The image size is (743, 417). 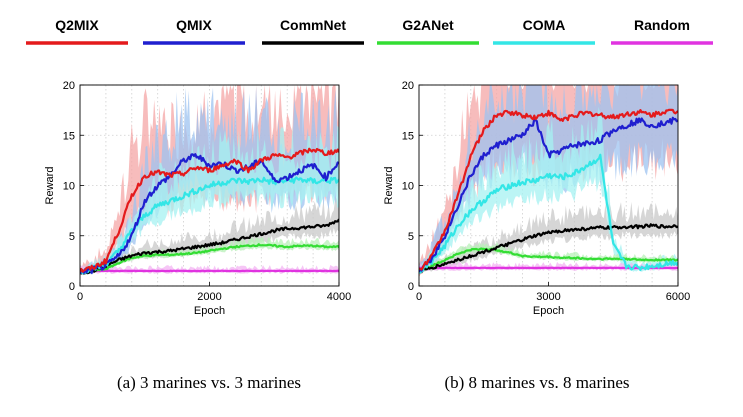 I want to click on subplot-caption: (a) 3 marines vs. 3 marines, so click(x=209, y=382).